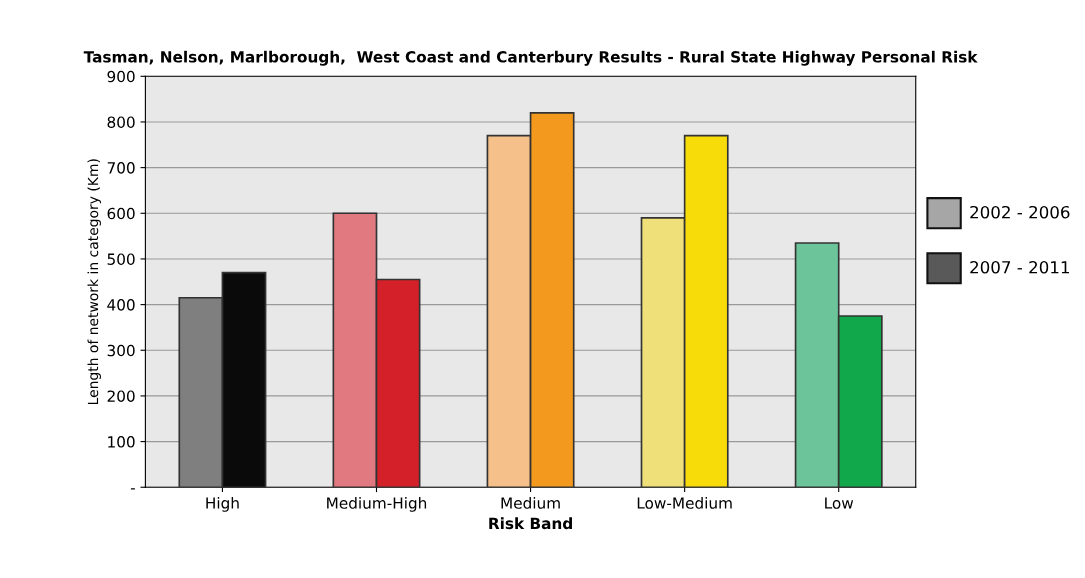  Describe the element at coordinates (132, 489) in the screenshot. I see `y-tick-label: -` at that location.